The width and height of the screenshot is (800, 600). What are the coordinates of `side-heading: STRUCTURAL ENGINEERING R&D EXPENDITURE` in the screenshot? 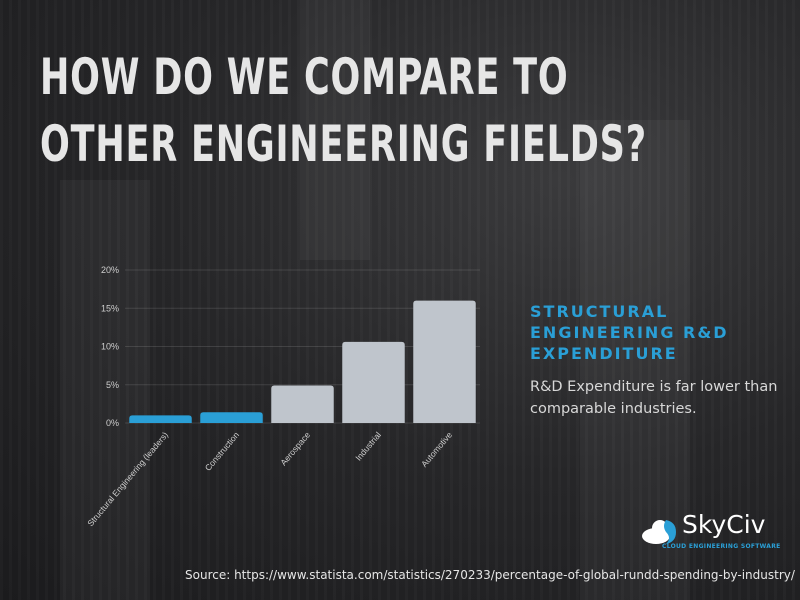 It's located at (629, 332).